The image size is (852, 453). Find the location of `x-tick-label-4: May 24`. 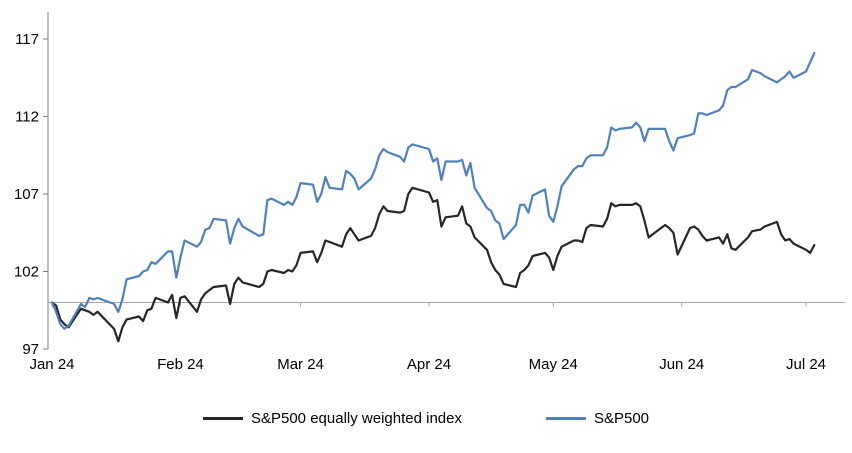

x-tick-label-4: May 24 is located at coordinates (553, 364).